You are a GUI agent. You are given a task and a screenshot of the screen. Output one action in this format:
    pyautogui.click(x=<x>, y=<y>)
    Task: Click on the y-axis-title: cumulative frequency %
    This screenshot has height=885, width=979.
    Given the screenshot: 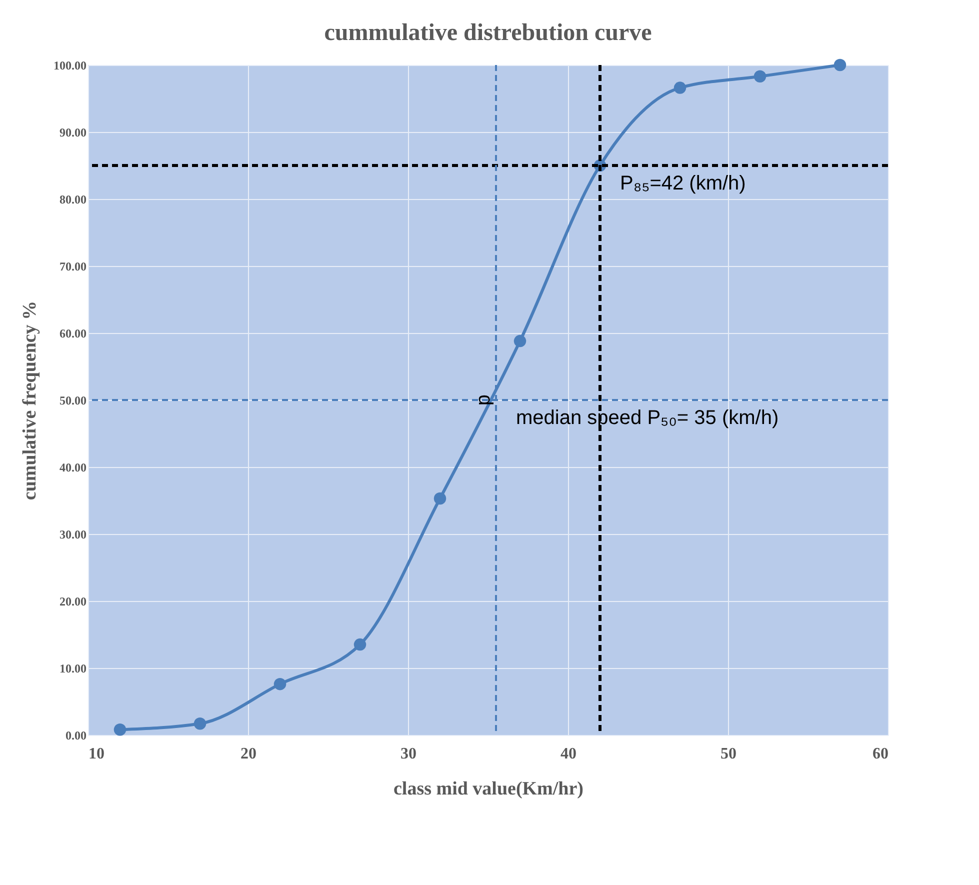 What is the action you would take?
    pyautogui.click(x=30, y=400)
    